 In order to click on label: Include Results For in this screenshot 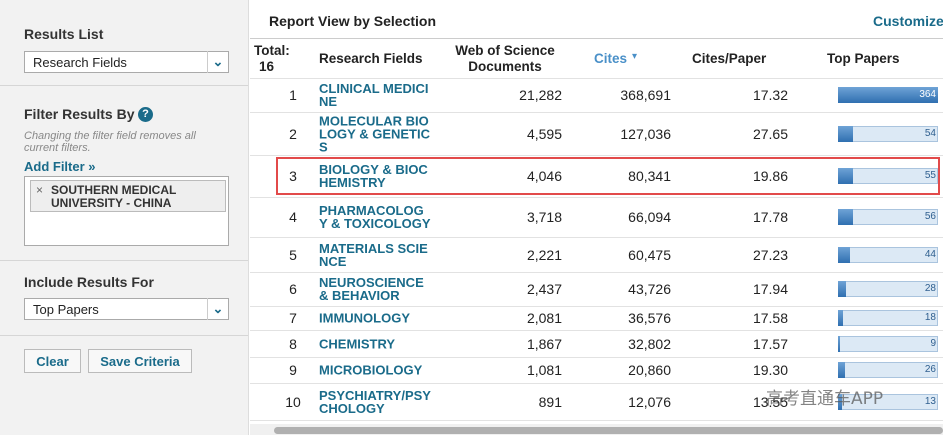, I will do `click(89, 282)`.